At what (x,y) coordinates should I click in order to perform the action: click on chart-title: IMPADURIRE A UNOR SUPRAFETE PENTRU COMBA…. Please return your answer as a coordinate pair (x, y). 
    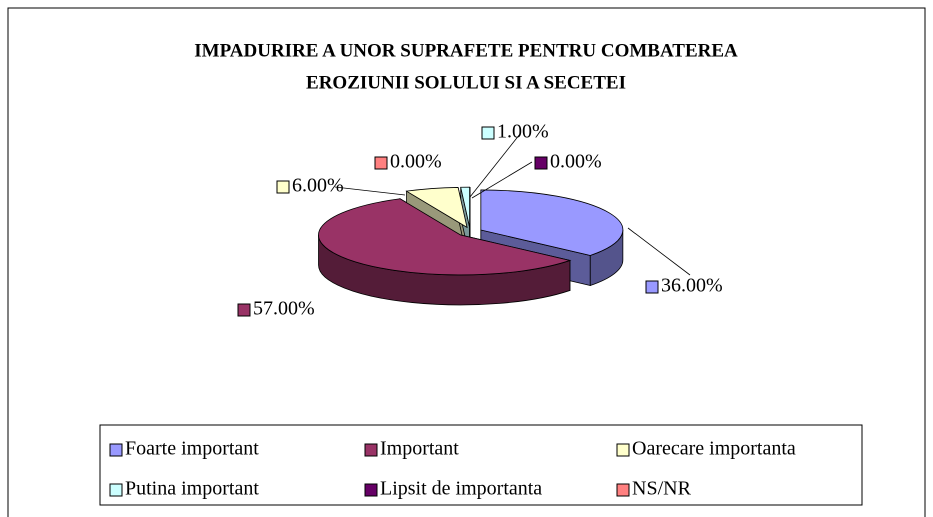
    Looking at the image, I should click on (466, 50).